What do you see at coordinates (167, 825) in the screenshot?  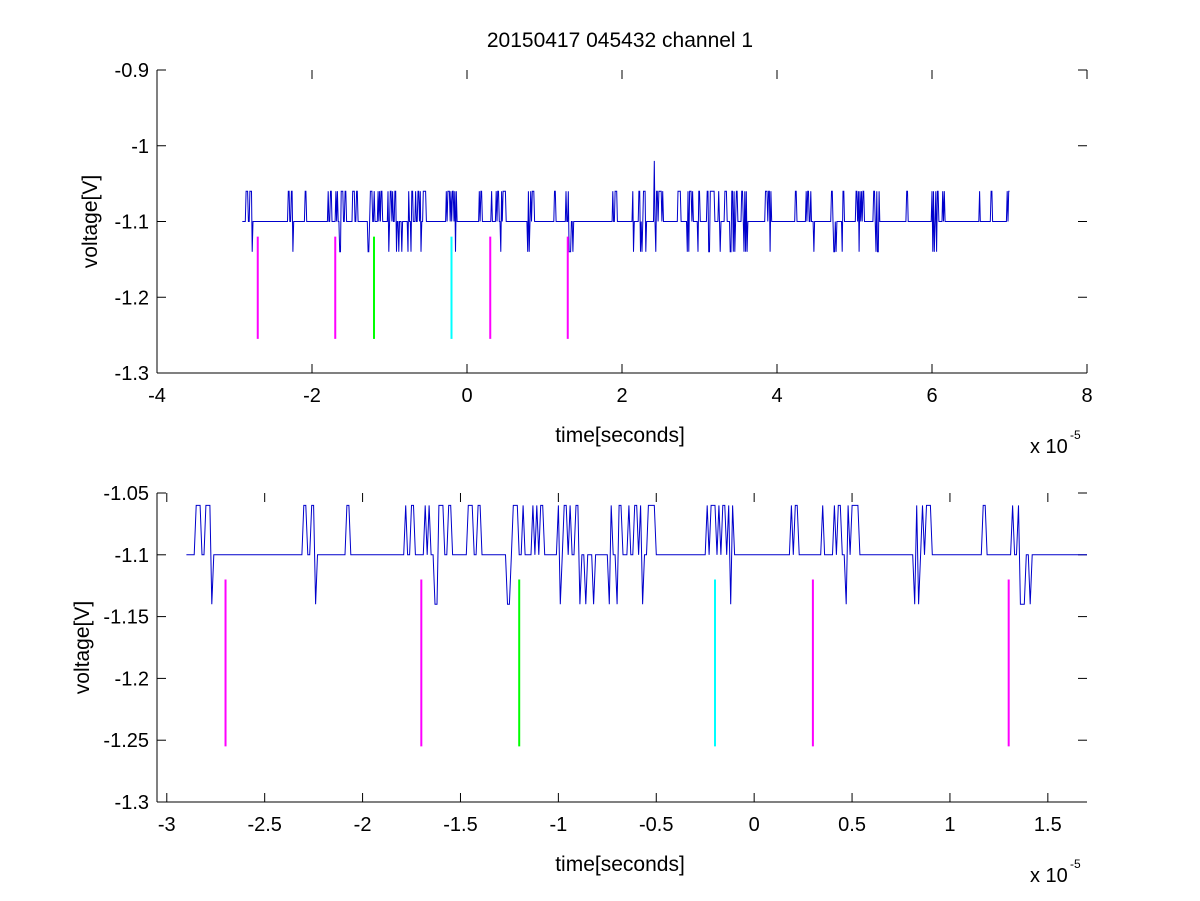 I see `x-tick-label: -3` at bounding box center [167, 825].